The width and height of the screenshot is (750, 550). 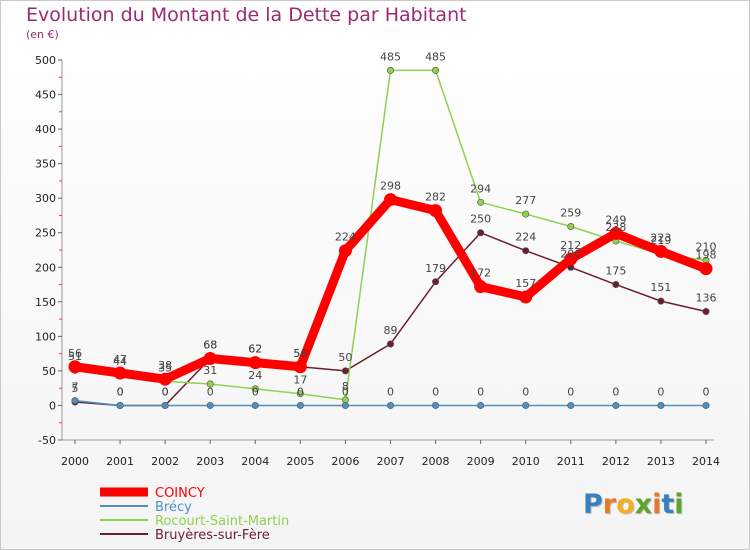 What do you see at coordinates (255, 461) in the screenshot?
I see `x-tick-label: 2004` at bounding box center [255, 461].